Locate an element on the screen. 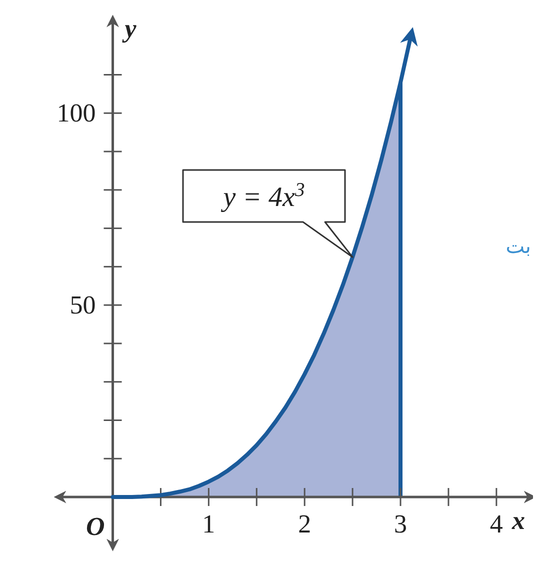  y-tick-label: 100 is located at coordinates (76, 113).